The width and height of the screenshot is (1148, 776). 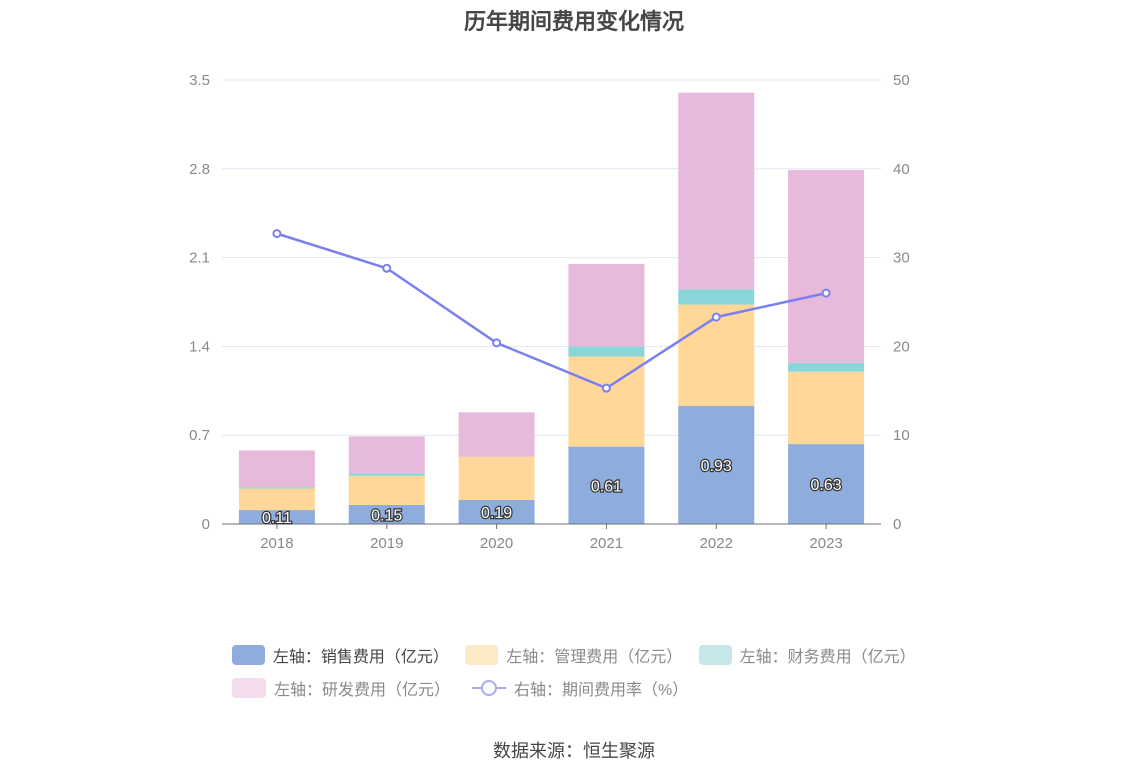 I want to click on x-tick-label: 2018, so click(x=276, y=543).